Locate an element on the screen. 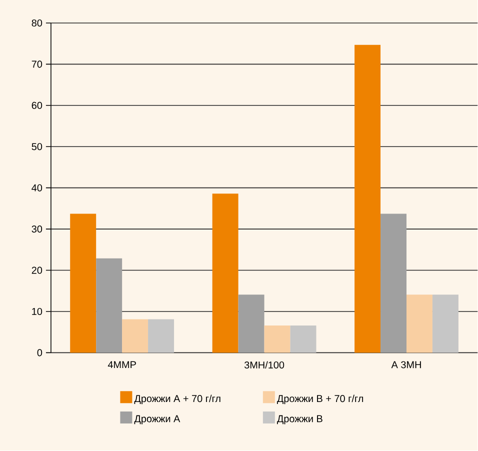 The height and width of the screenshot is (451, 478). legend-label: Дрожжи B is located at coordinates (299, 419).